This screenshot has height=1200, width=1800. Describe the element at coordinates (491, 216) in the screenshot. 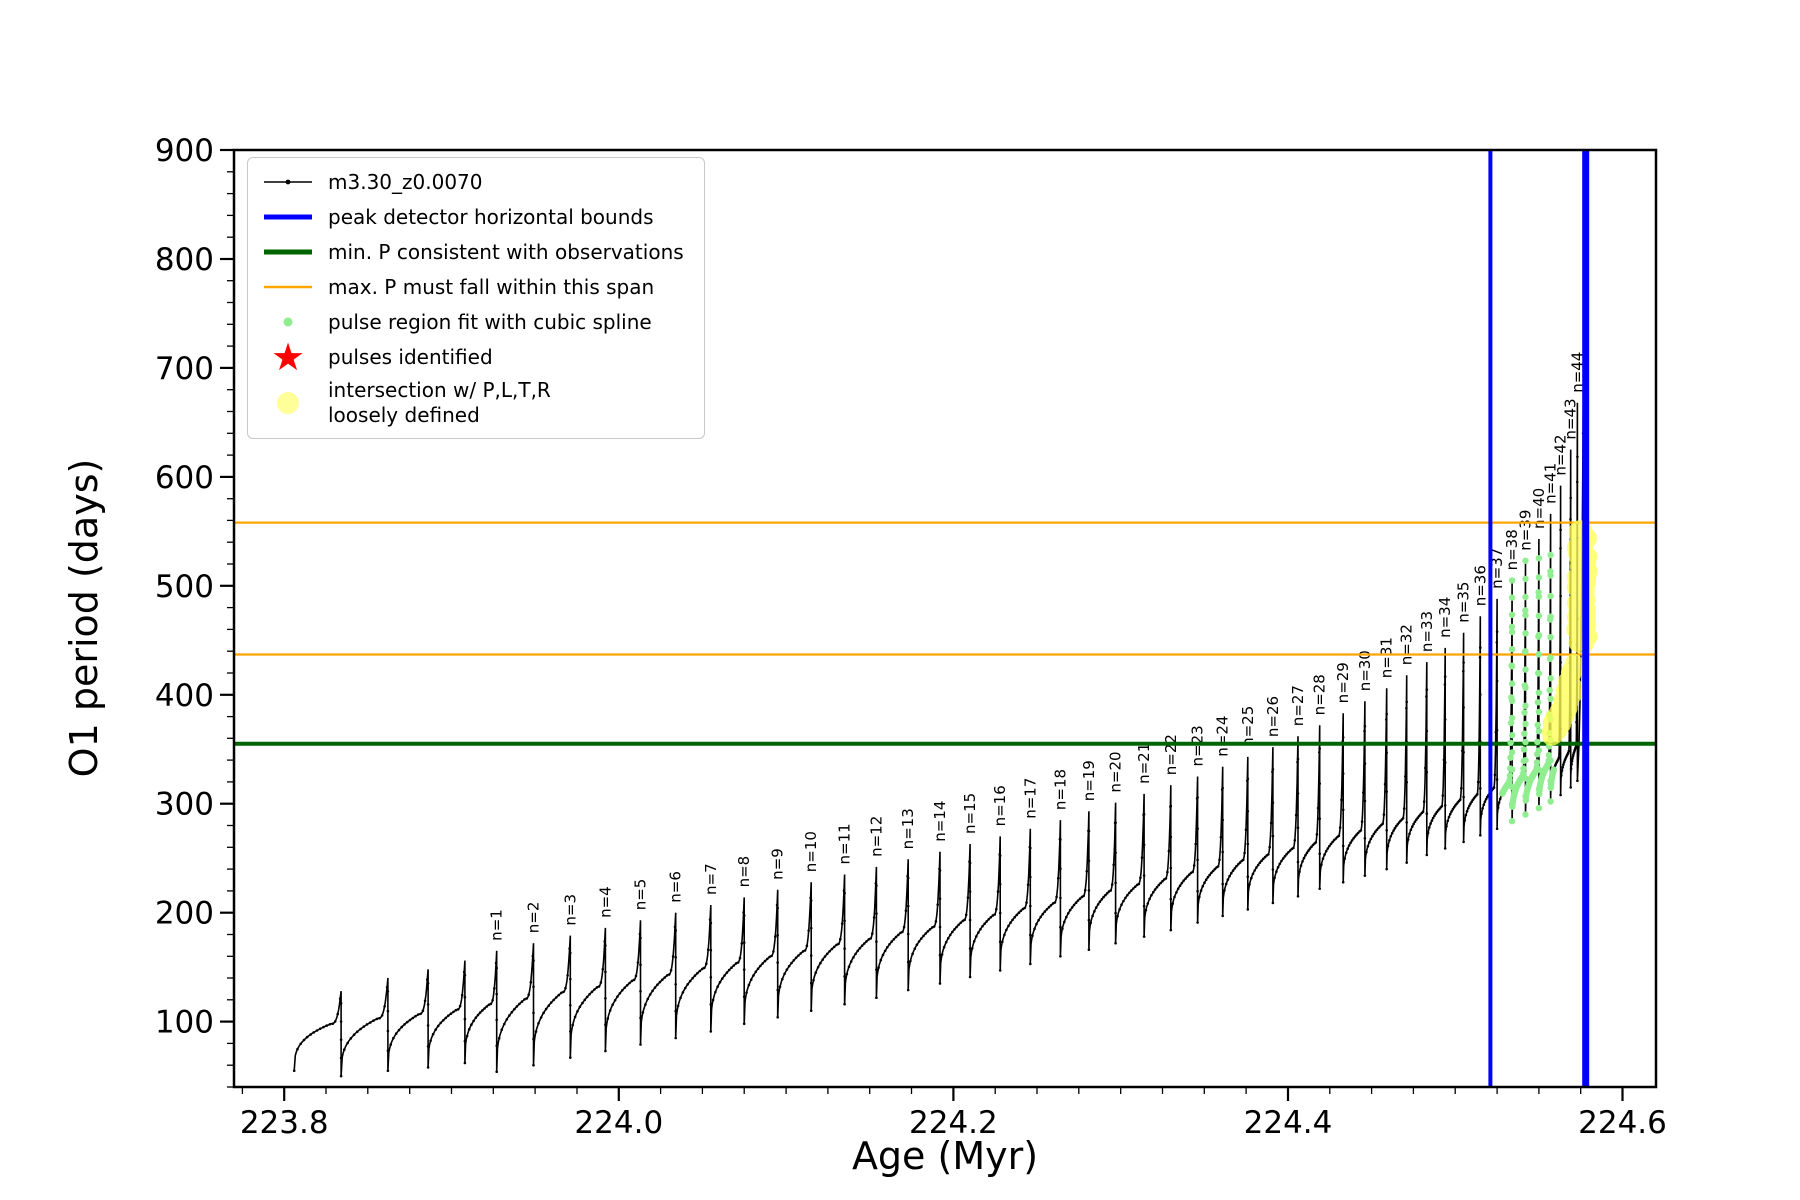

I see `legend-label: peak detector horizontal bounds` at that location.